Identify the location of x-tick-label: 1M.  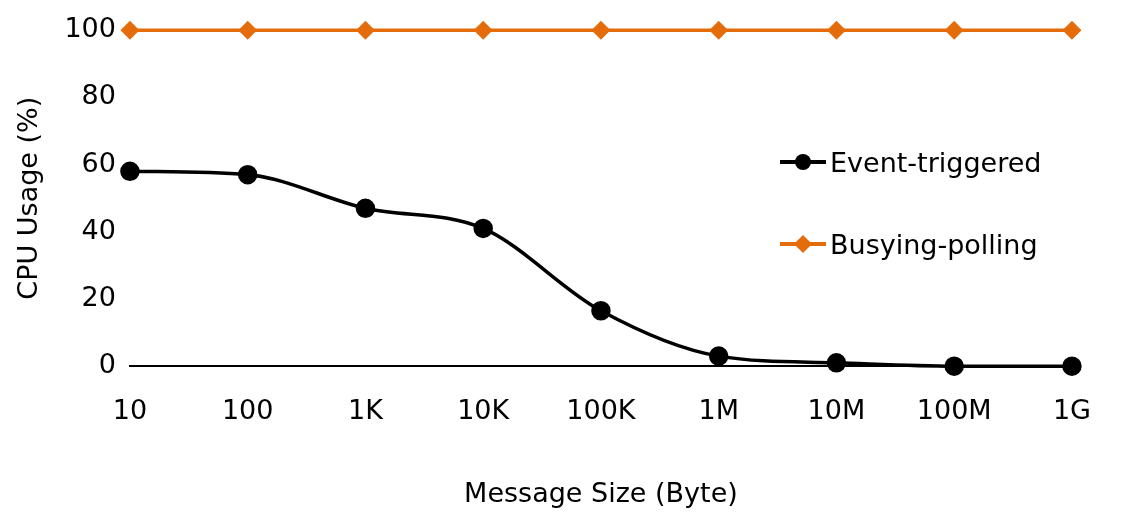
(718, 410).